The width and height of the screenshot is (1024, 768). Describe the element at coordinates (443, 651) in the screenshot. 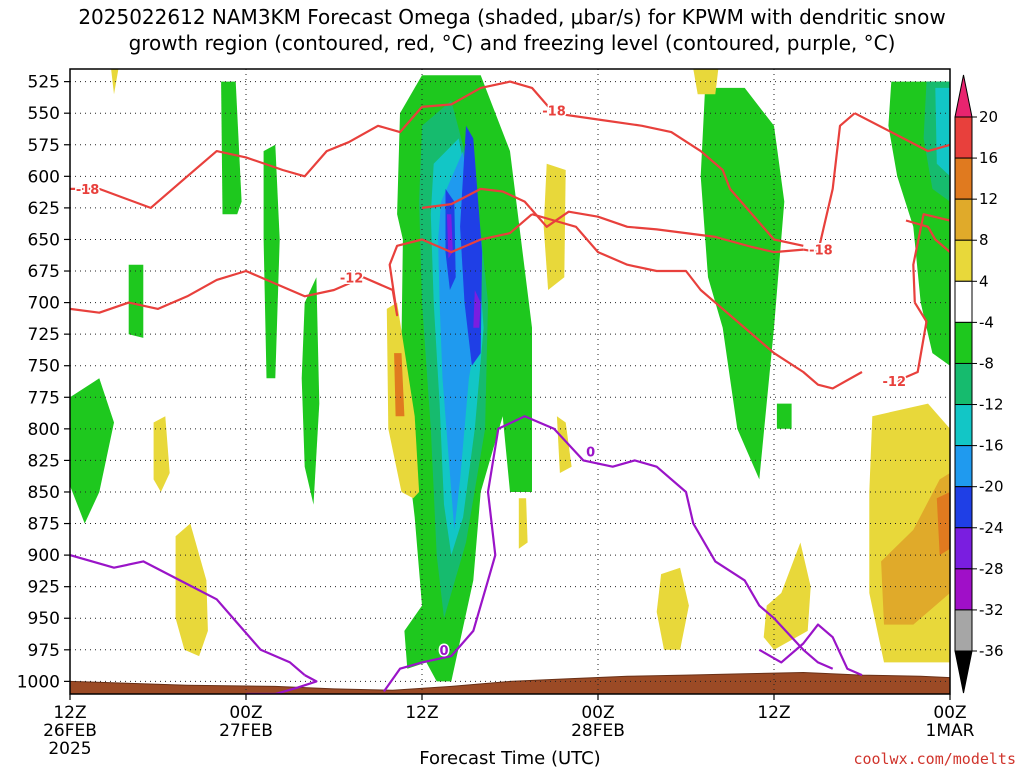

I see `freezing-level-label-0: 0` at that location.